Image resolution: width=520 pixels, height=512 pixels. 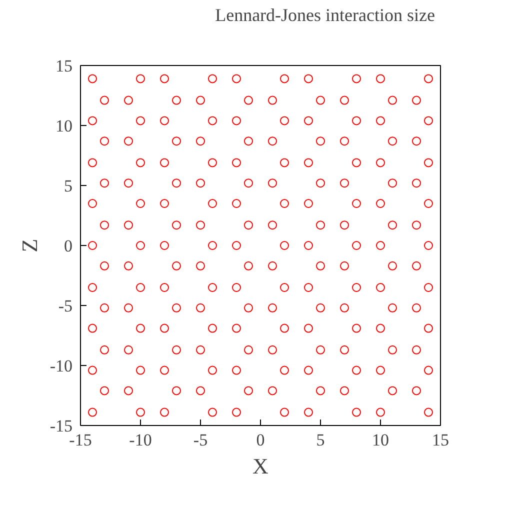 I want to click on y-tick-label: 5, so click(x=68, y=186).